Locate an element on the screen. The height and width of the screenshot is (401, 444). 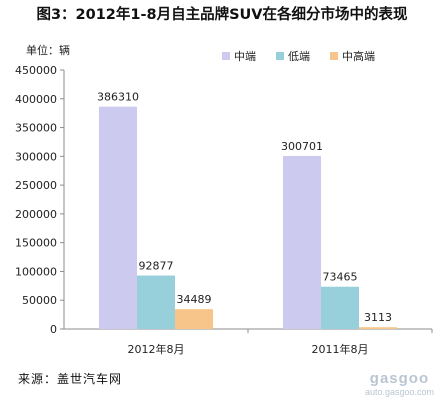
chart-title: 图3：2012年1-8月自主品牌SUV在各细分市场中的表现 is located at coordinates (222, 15).